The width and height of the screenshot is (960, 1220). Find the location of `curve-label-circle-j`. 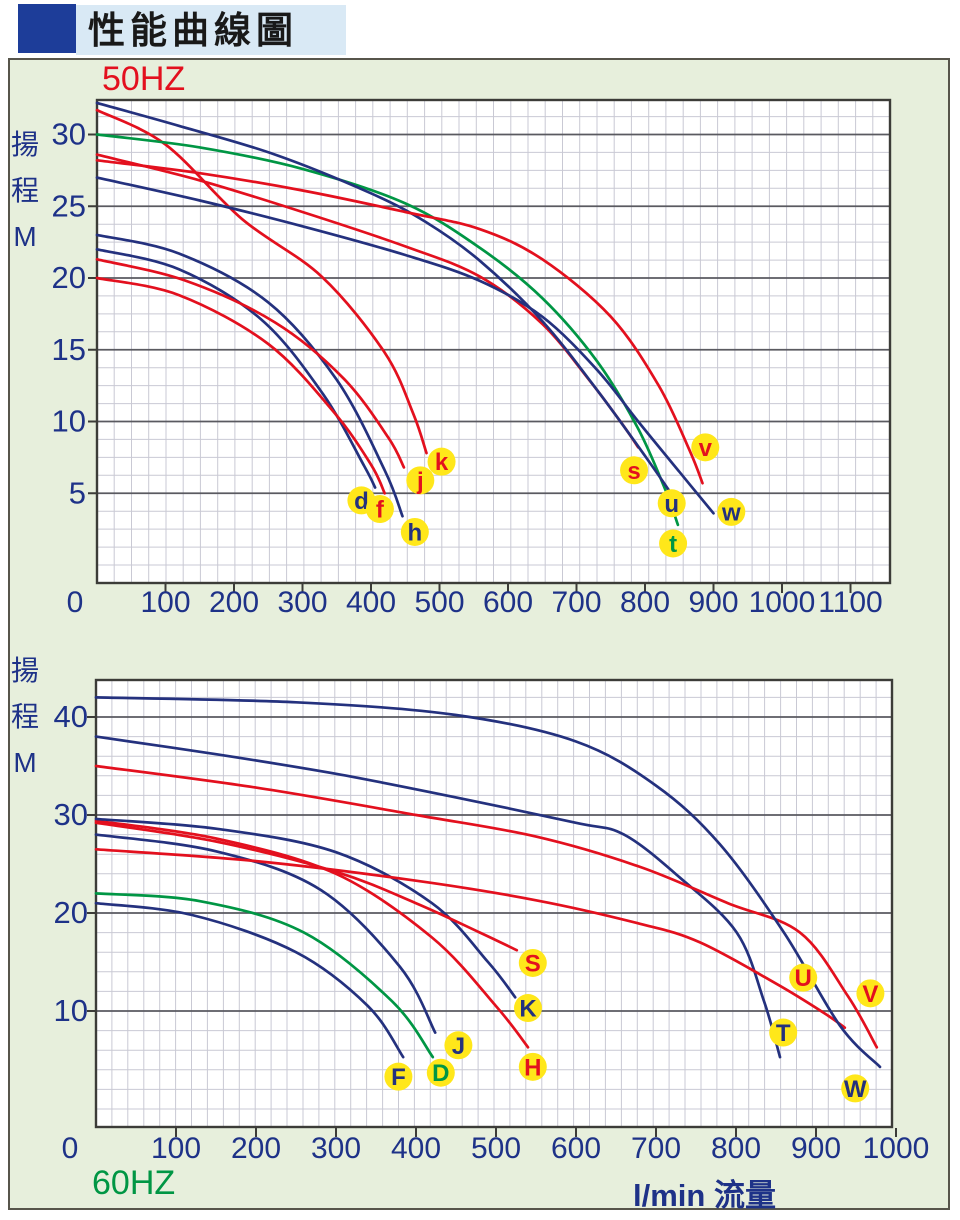

curve-label-circle-j is located at coordinates (420, 480).